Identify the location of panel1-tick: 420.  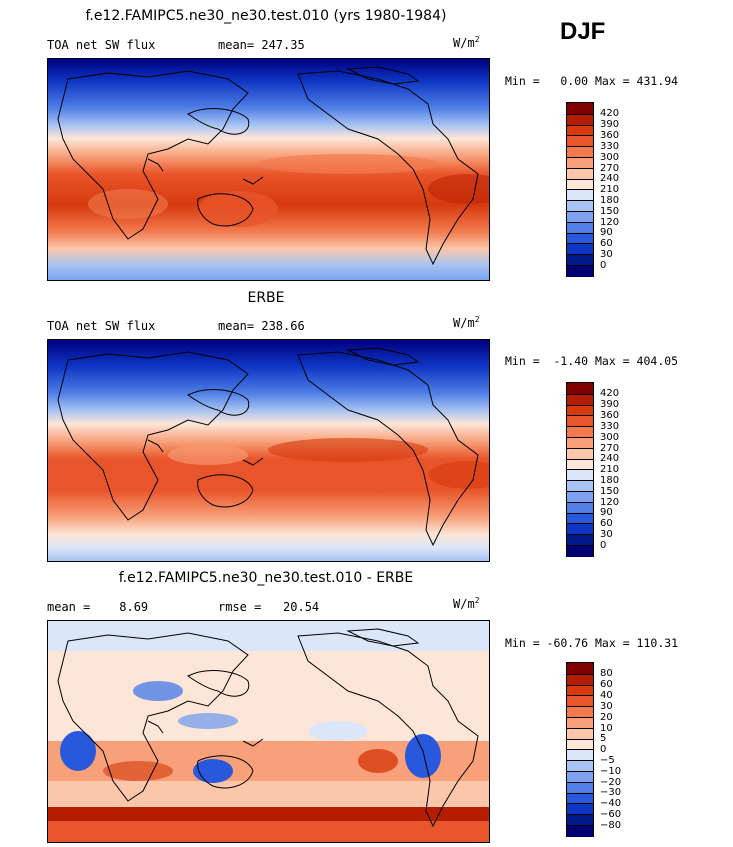
(610, 113).